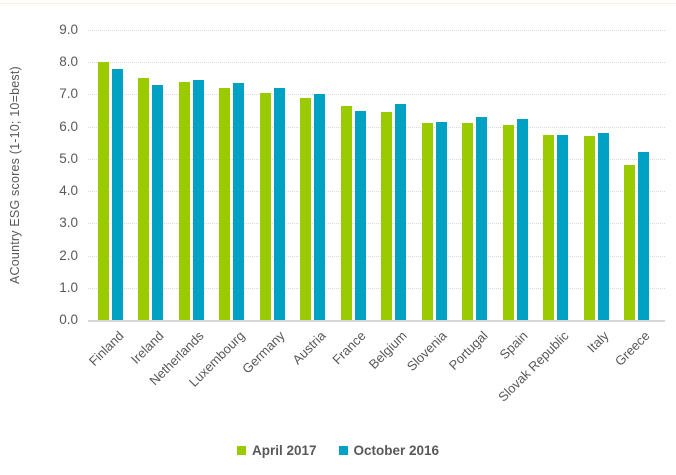  I want to click on bar-belgium-october-2016, so click(401, 212).